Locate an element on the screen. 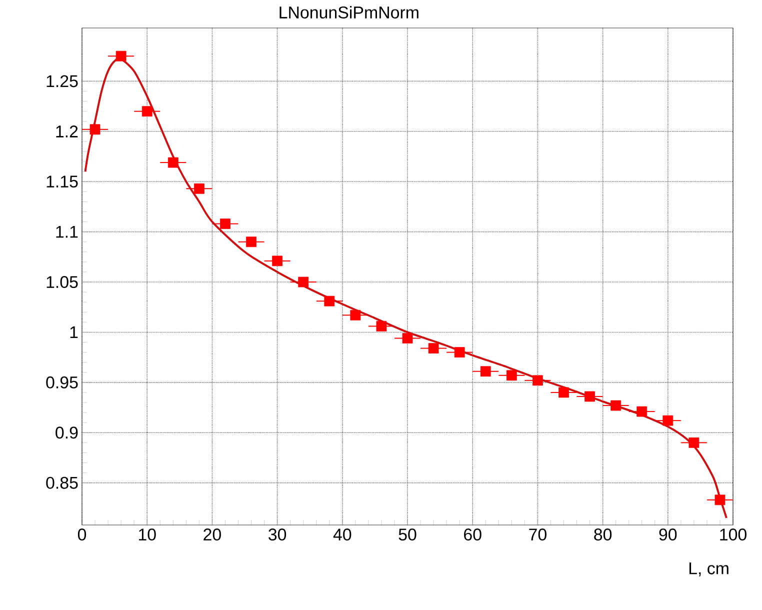 The image size is (762, 610). y-tick-label: 0.95 is located at coordinates (62, 382).